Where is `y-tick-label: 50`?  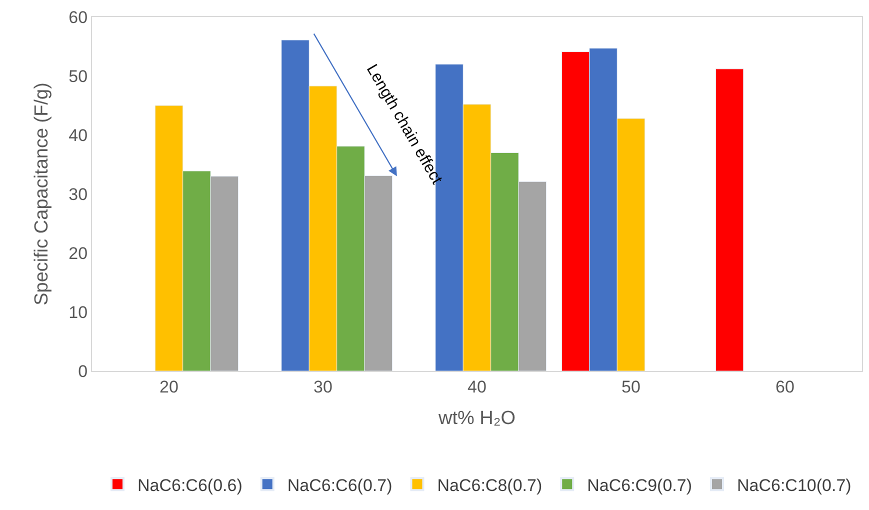
y-tick-label: 50 is located at coordinates (78, 76).